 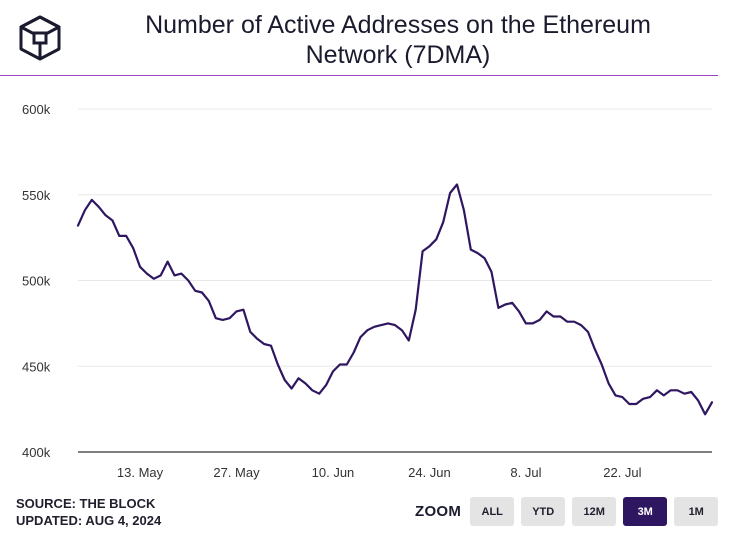 What do you see at coordinates (333, 472) in the screenshot?
I see `x-tick-label: 10. Jun` at bounding box center [333, 472].